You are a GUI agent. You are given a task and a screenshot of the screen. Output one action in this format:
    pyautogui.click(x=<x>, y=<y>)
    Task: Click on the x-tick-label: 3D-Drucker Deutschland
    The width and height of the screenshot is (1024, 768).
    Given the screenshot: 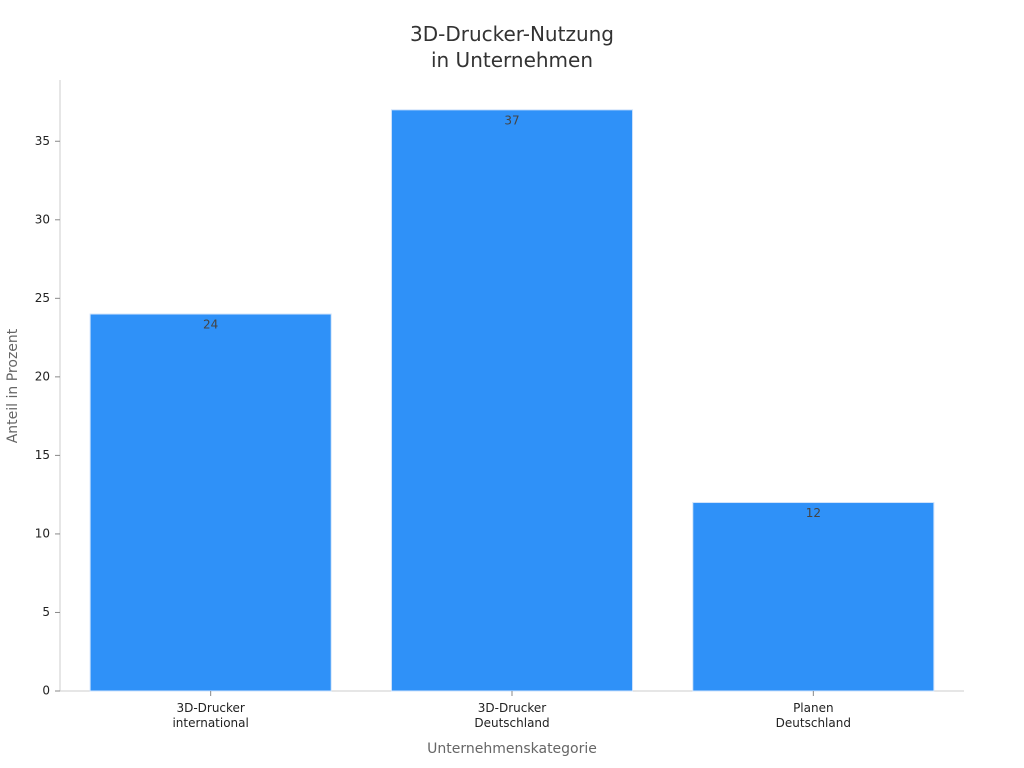 What is the action you would take?
    pyautogui.click(x=512, y=715)
    